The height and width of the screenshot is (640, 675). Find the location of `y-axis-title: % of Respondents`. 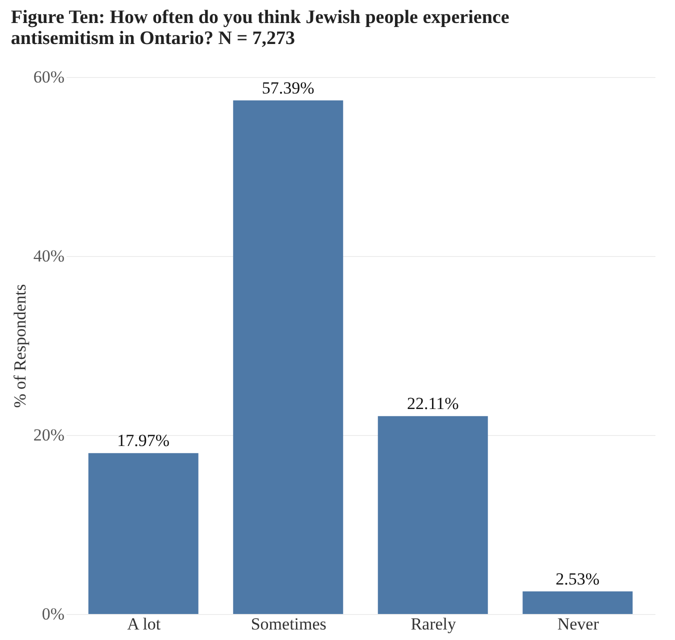

y-axis-title: % of Respondents is located at coordinates (20, 346).